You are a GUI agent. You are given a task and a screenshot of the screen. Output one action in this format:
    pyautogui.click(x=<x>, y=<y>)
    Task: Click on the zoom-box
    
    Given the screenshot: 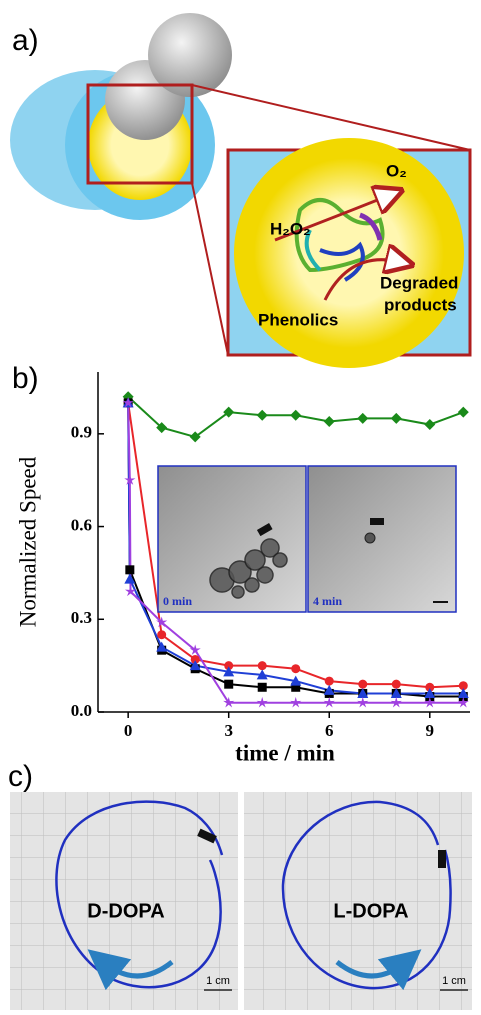 What is the action you would take?
    pyautogui.click(x=140, y=134)
    